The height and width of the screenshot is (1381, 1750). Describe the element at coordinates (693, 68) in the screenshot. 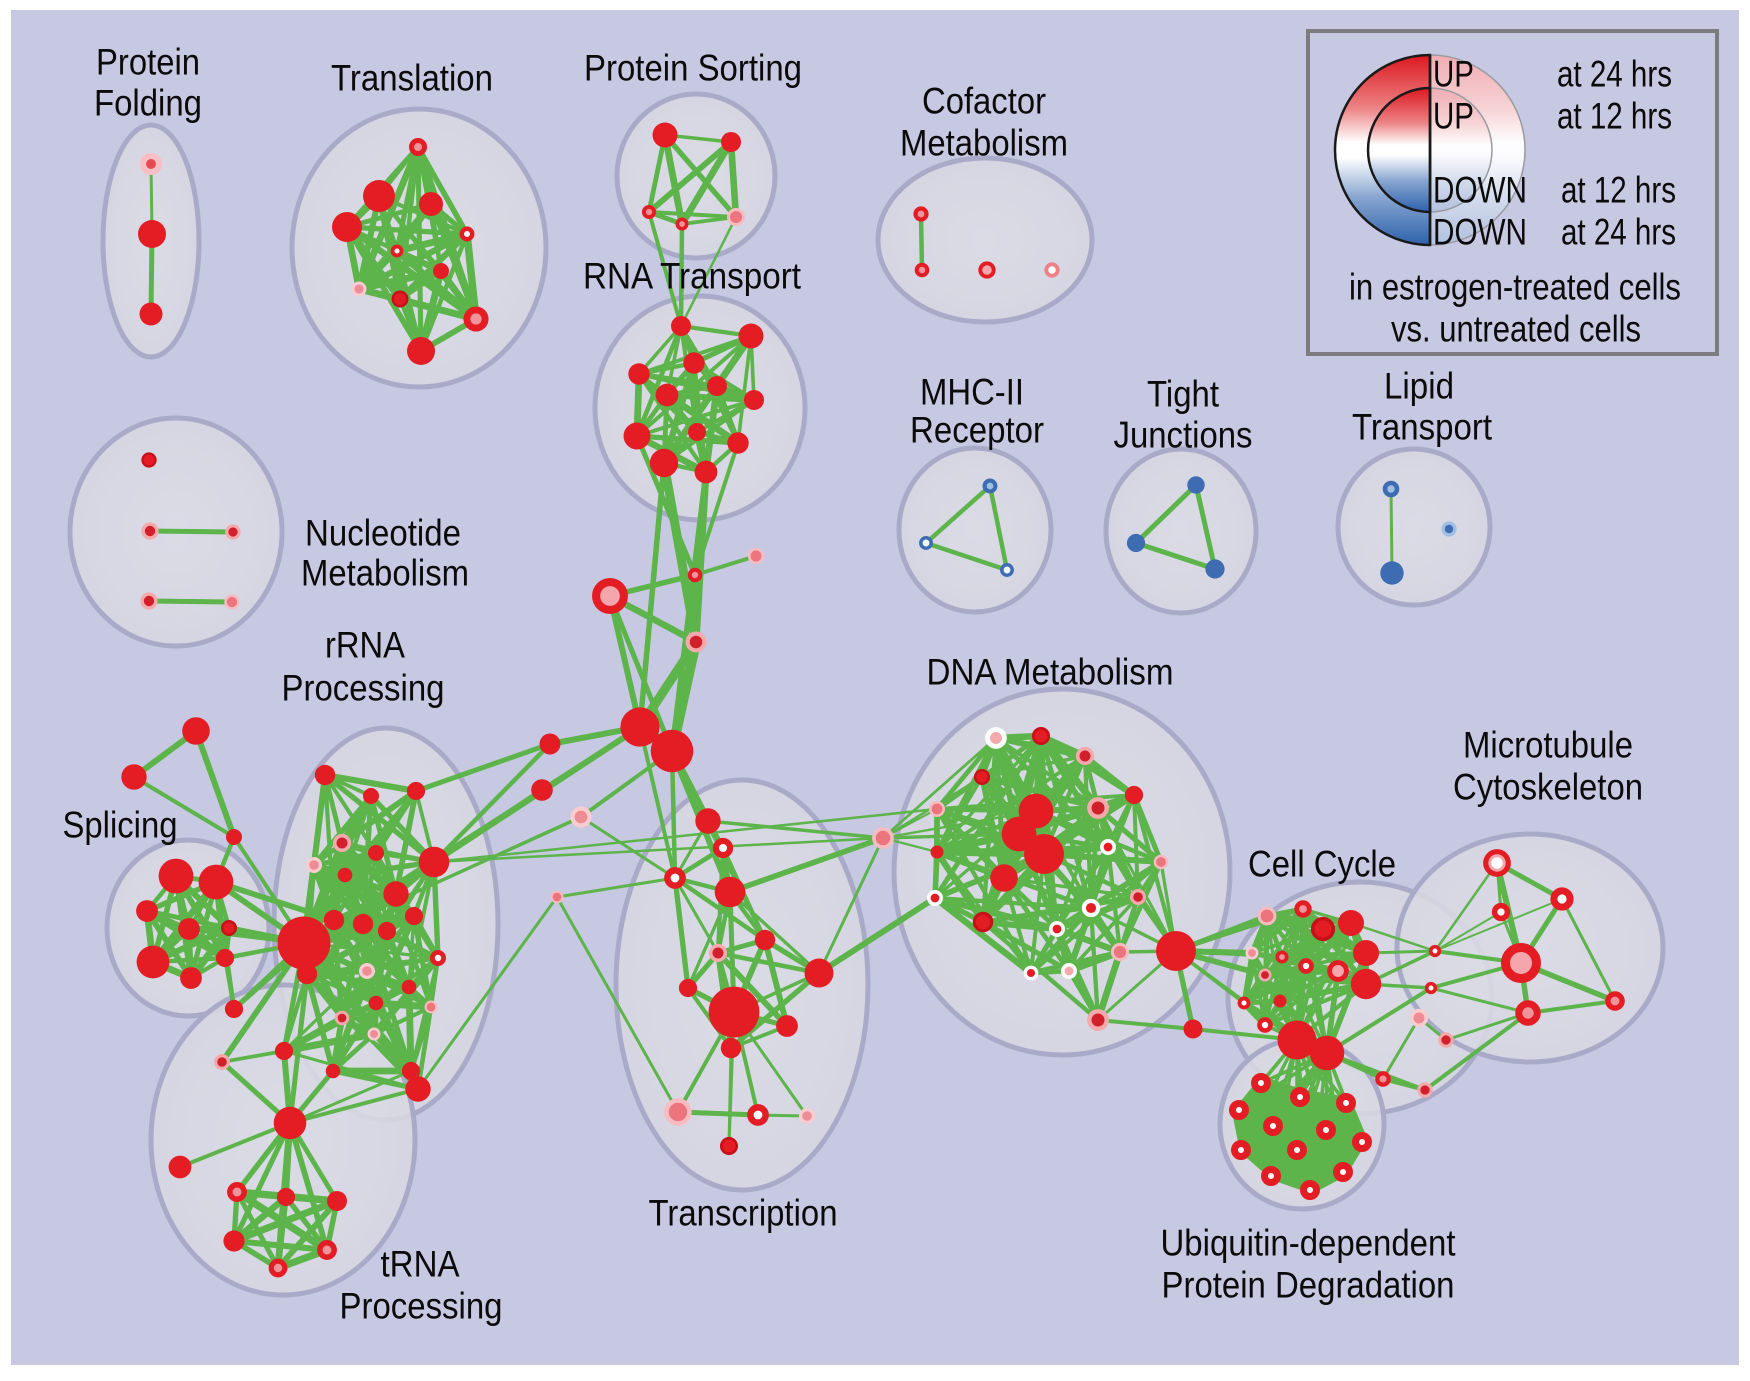

I see `svg-text: Protein Sorting` at that location.